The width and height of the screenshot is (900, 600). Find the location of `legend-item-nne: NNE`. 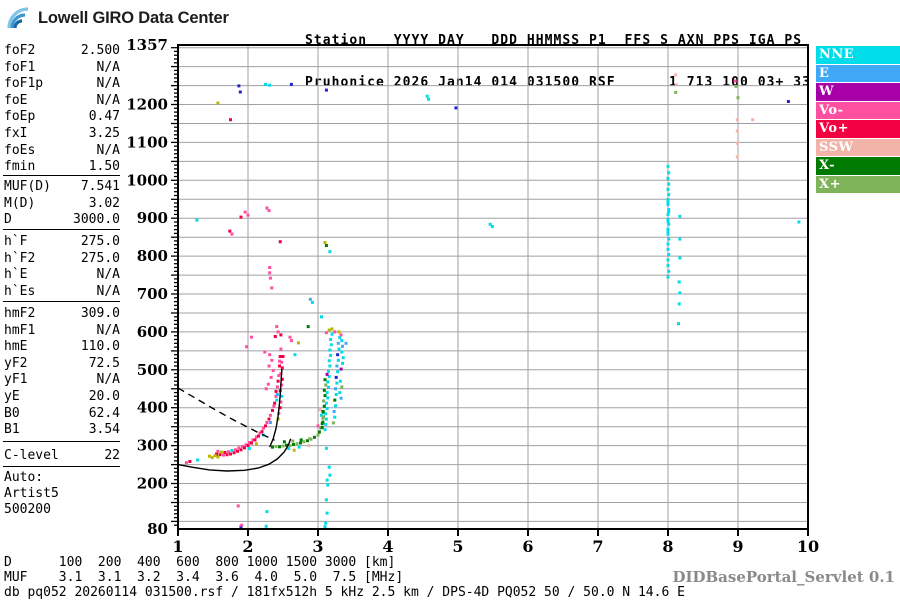

legend-item-nne: NNE is located at coordinates (858, 55).